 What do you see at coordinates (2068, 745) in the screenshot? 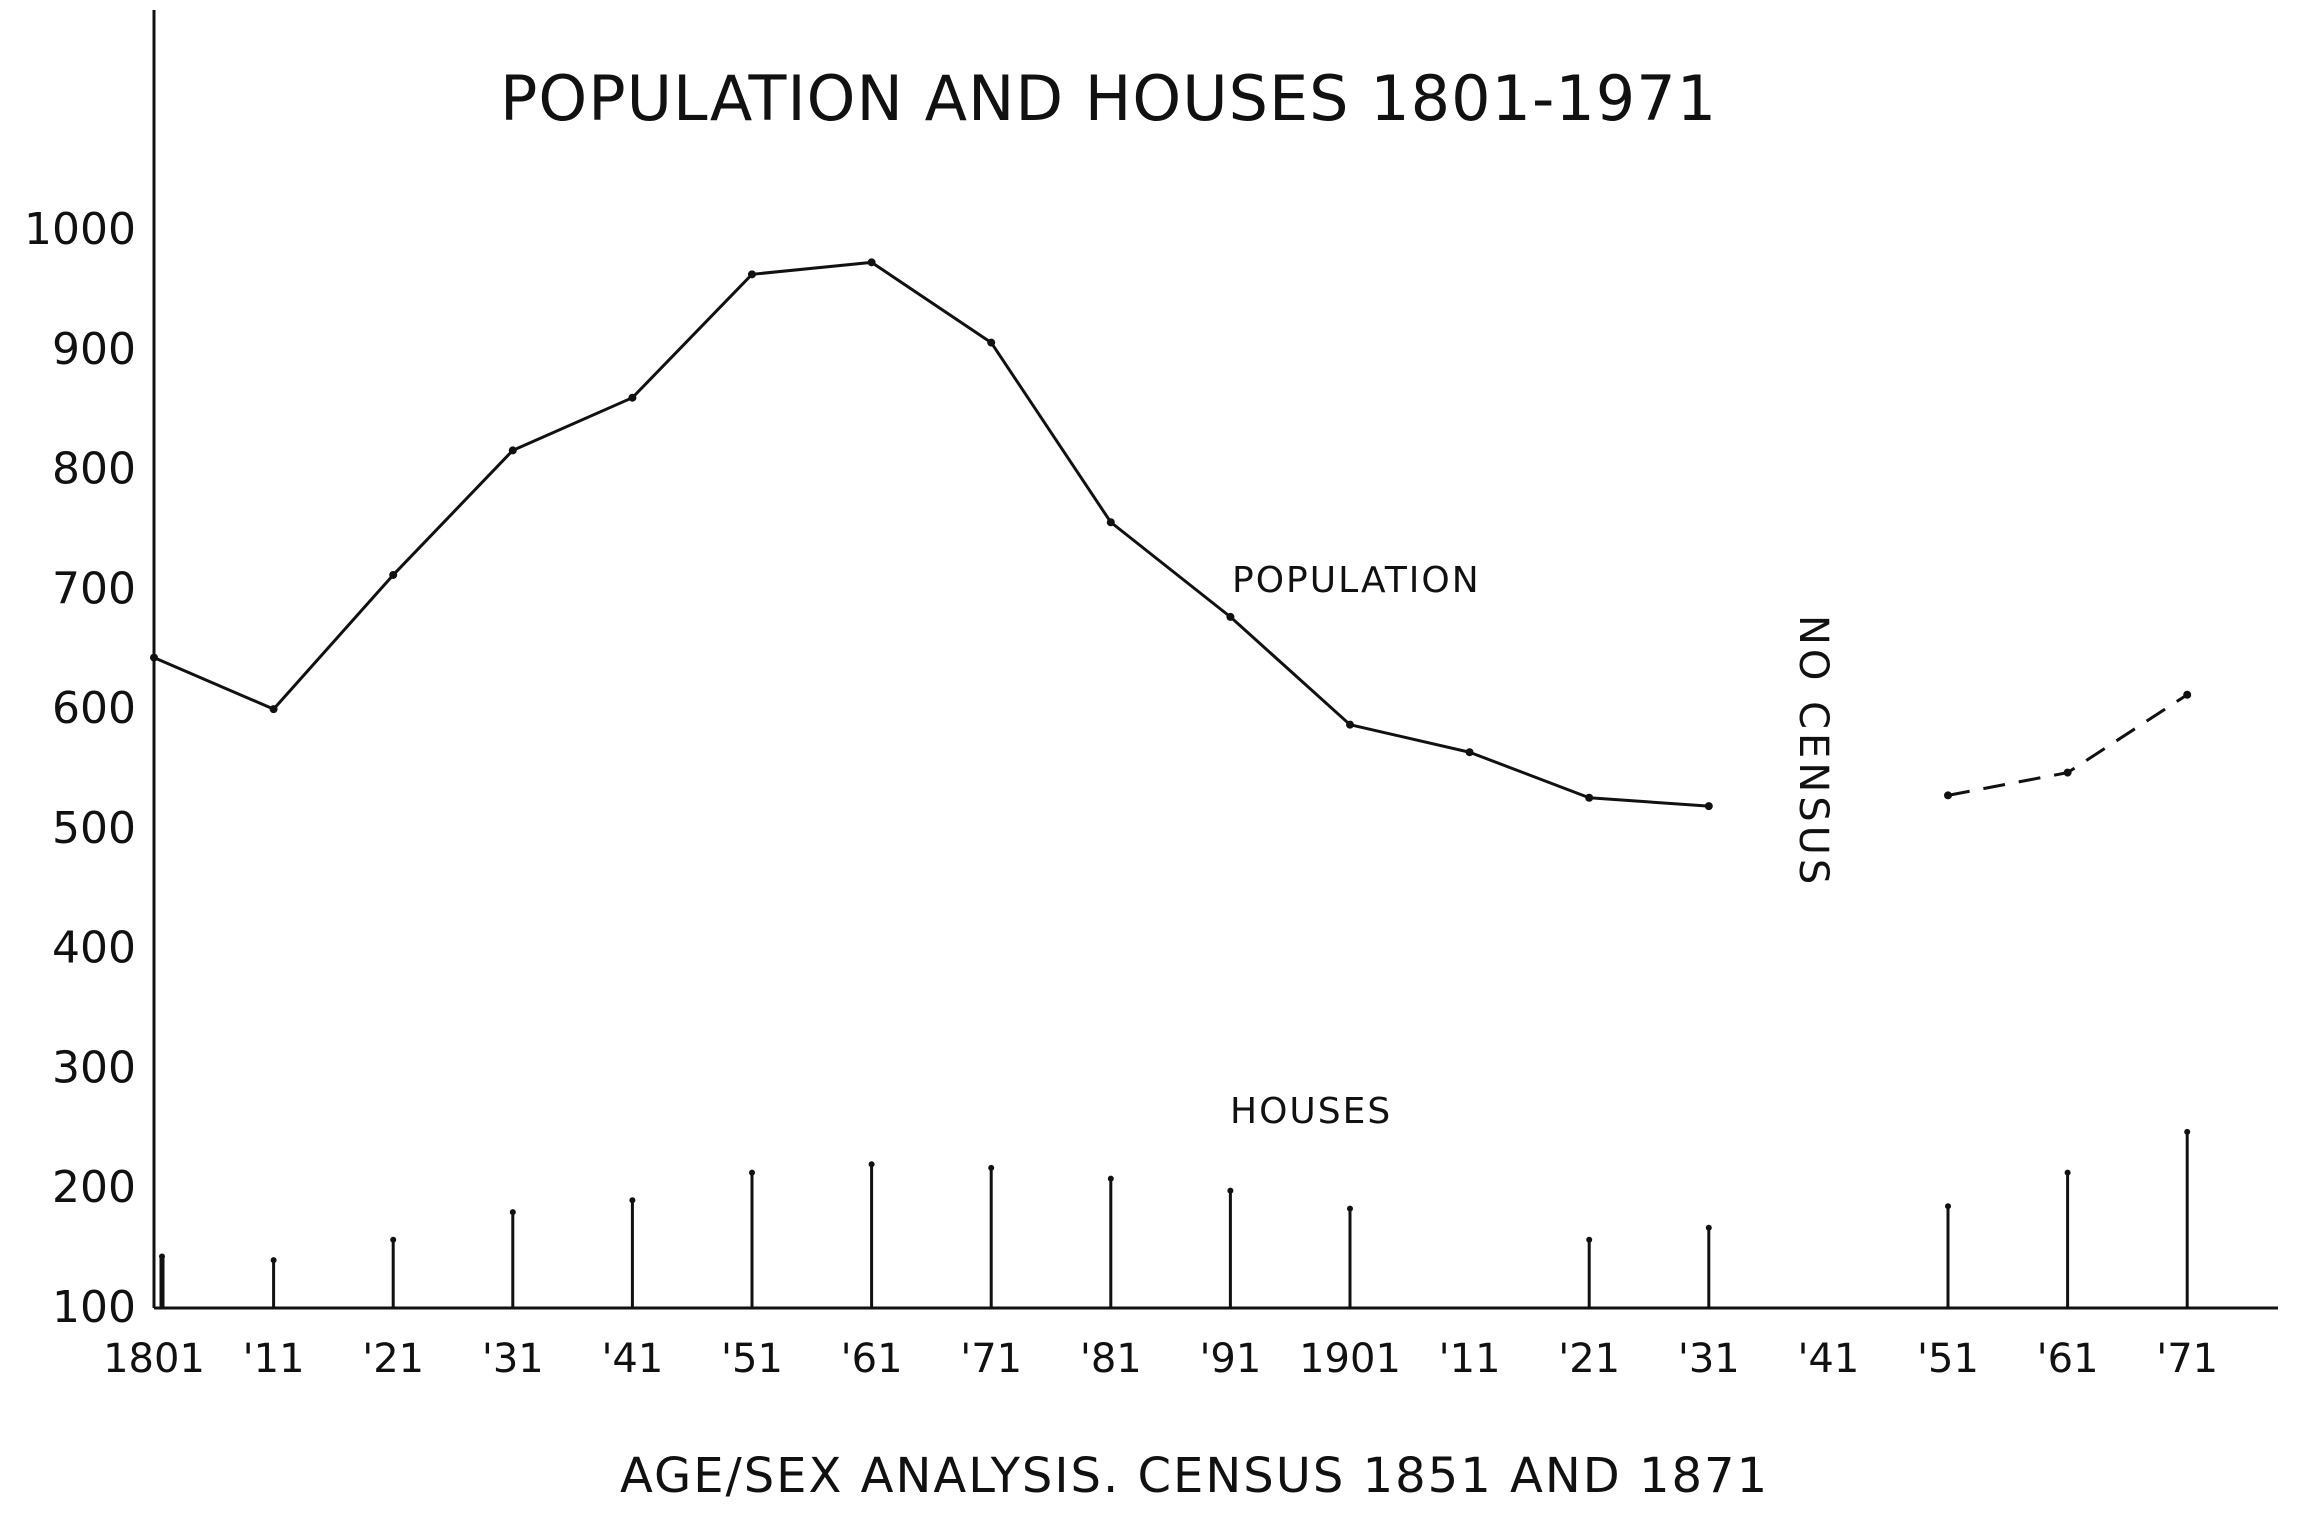
I see `population-line-dashed` at bounding box center [2068, 745].